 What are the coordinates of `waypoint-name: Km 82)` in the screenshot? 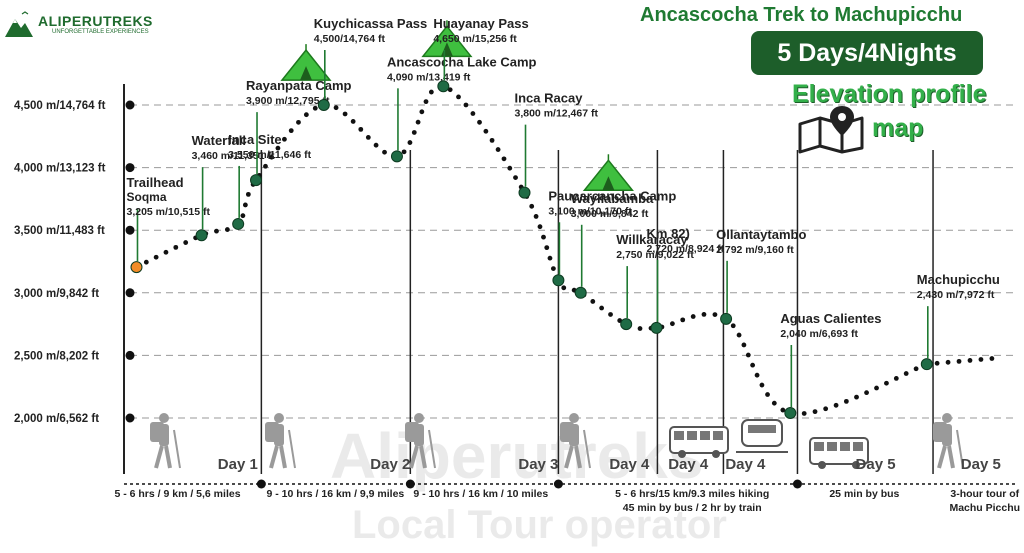 It's located at (668, 233).